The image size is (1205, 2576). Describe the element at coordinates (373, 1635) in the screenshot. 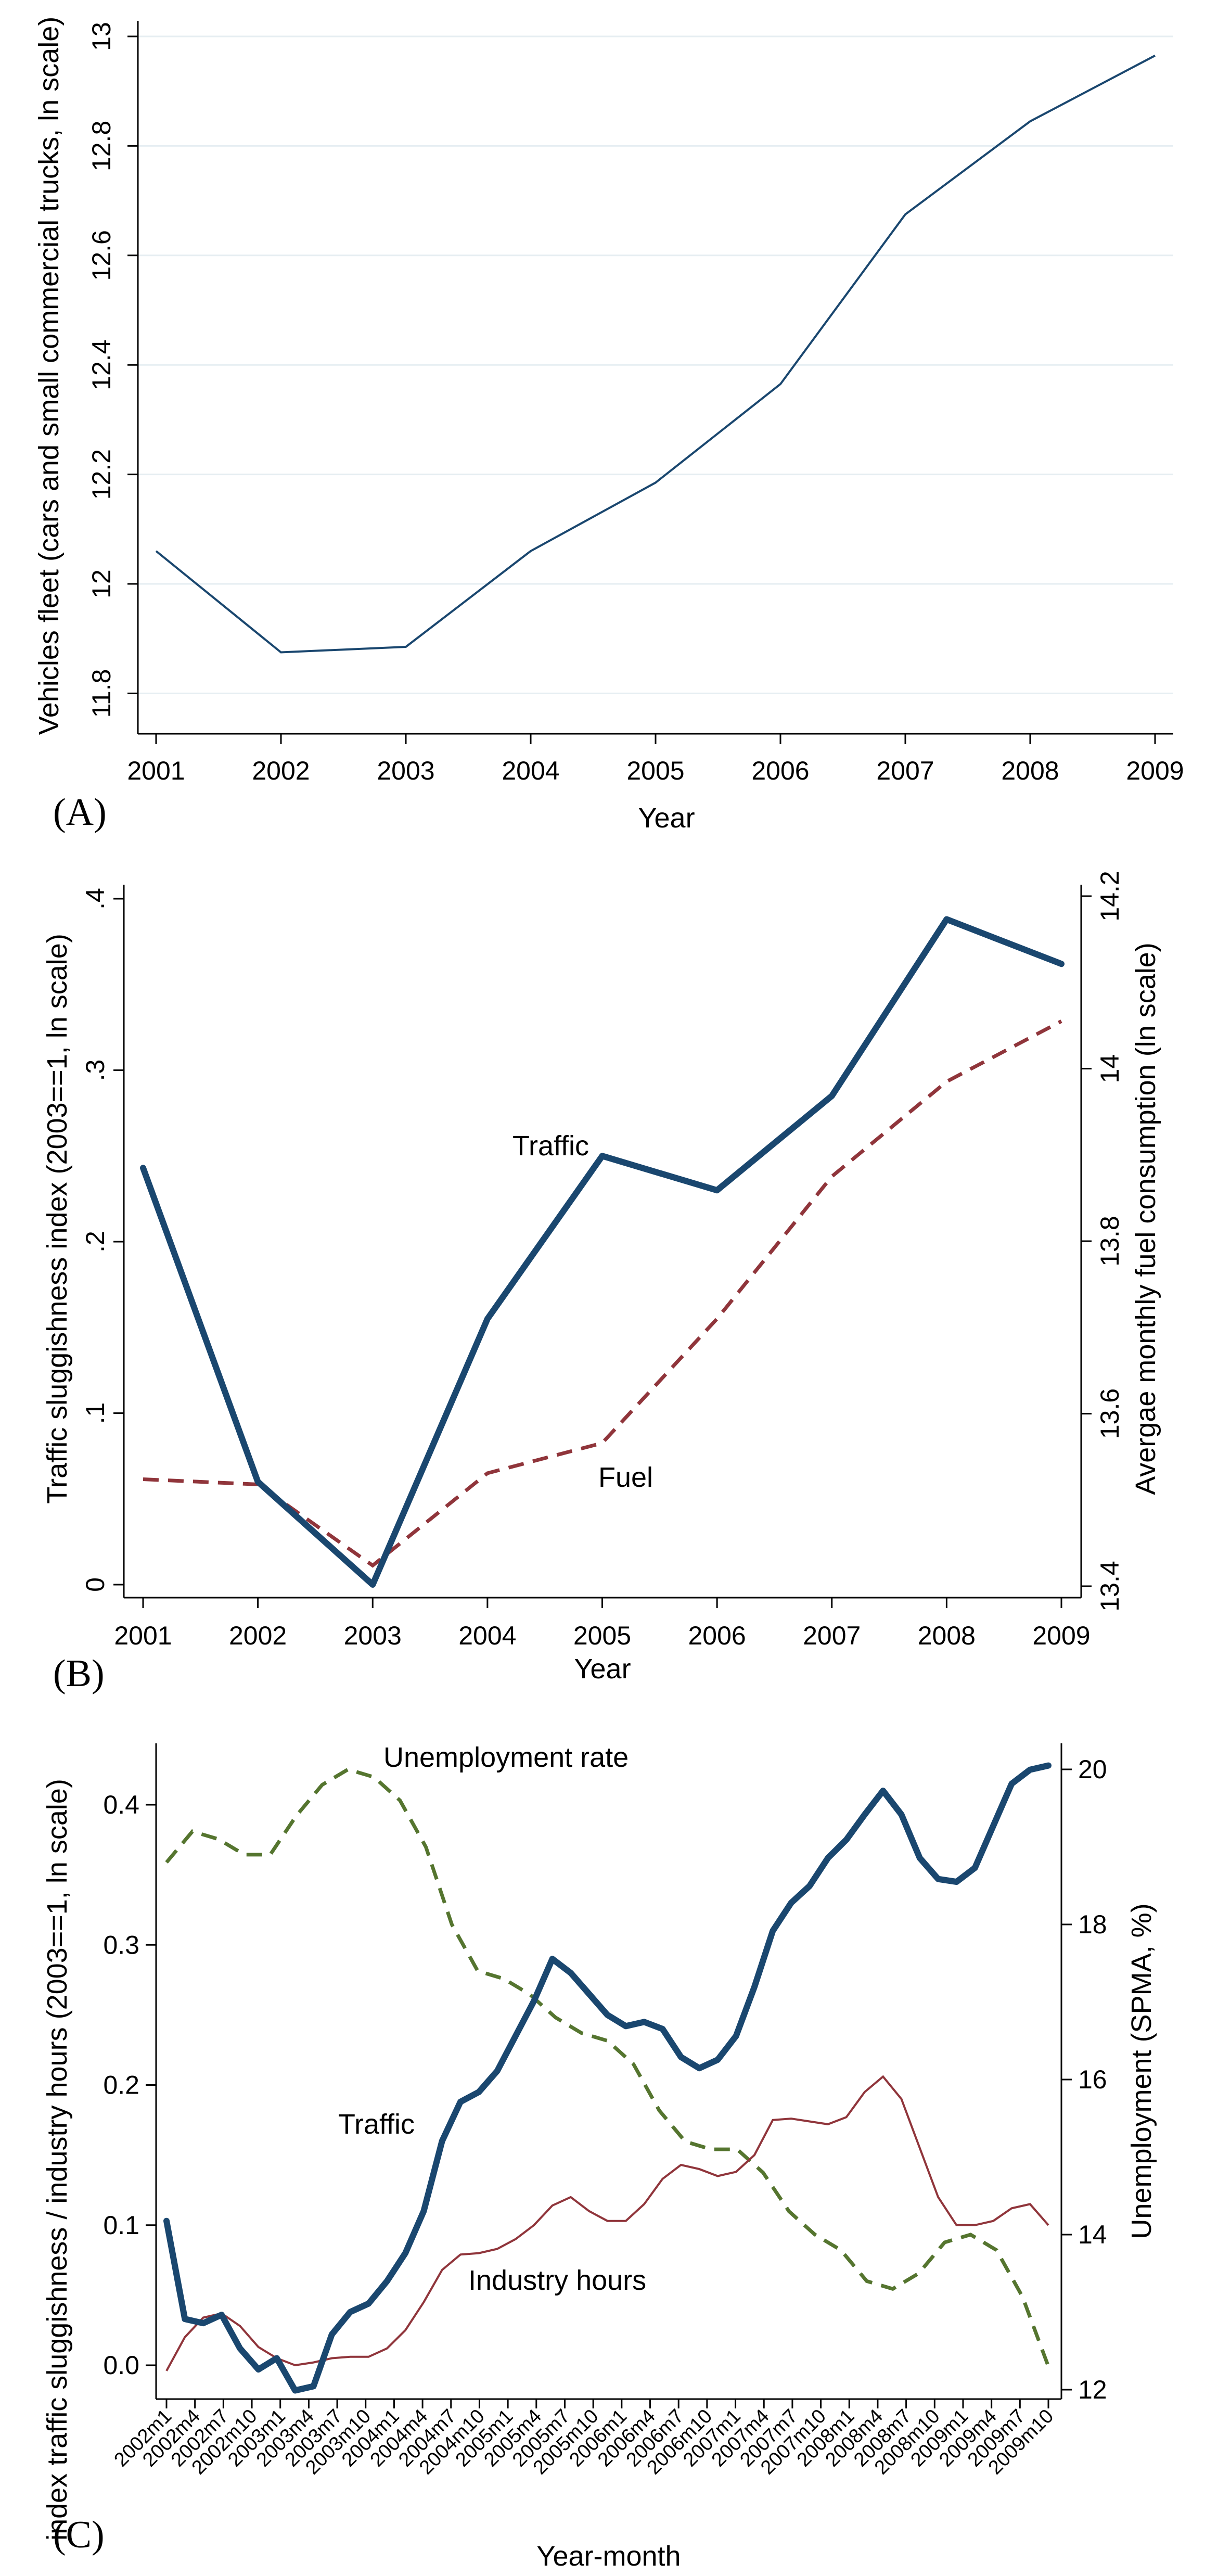

I see `panel-b-x-tick-label: 2003` at that location.